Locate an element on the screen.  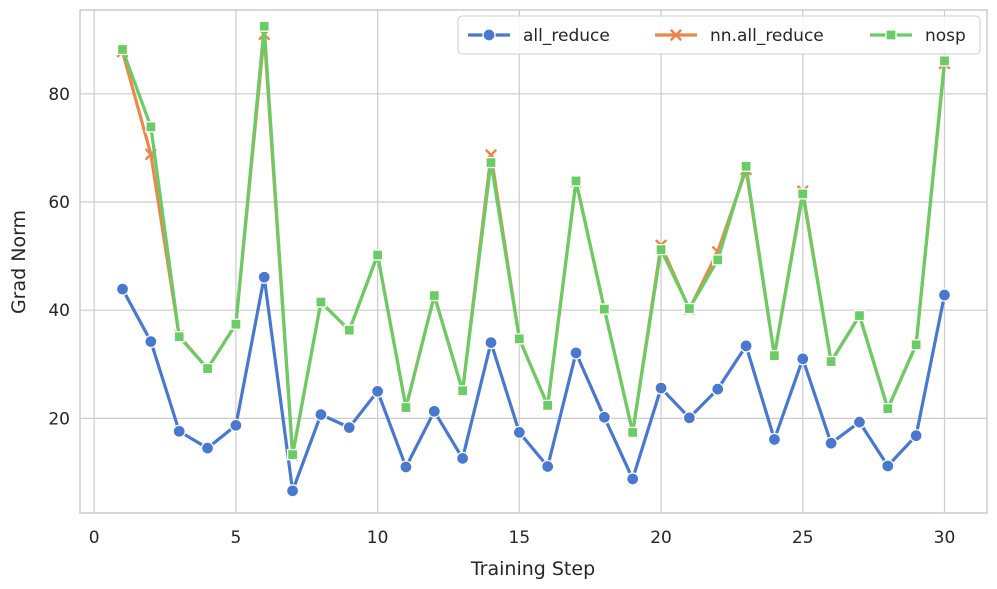
legend-label: nosp is located at coordinates (945, 36).